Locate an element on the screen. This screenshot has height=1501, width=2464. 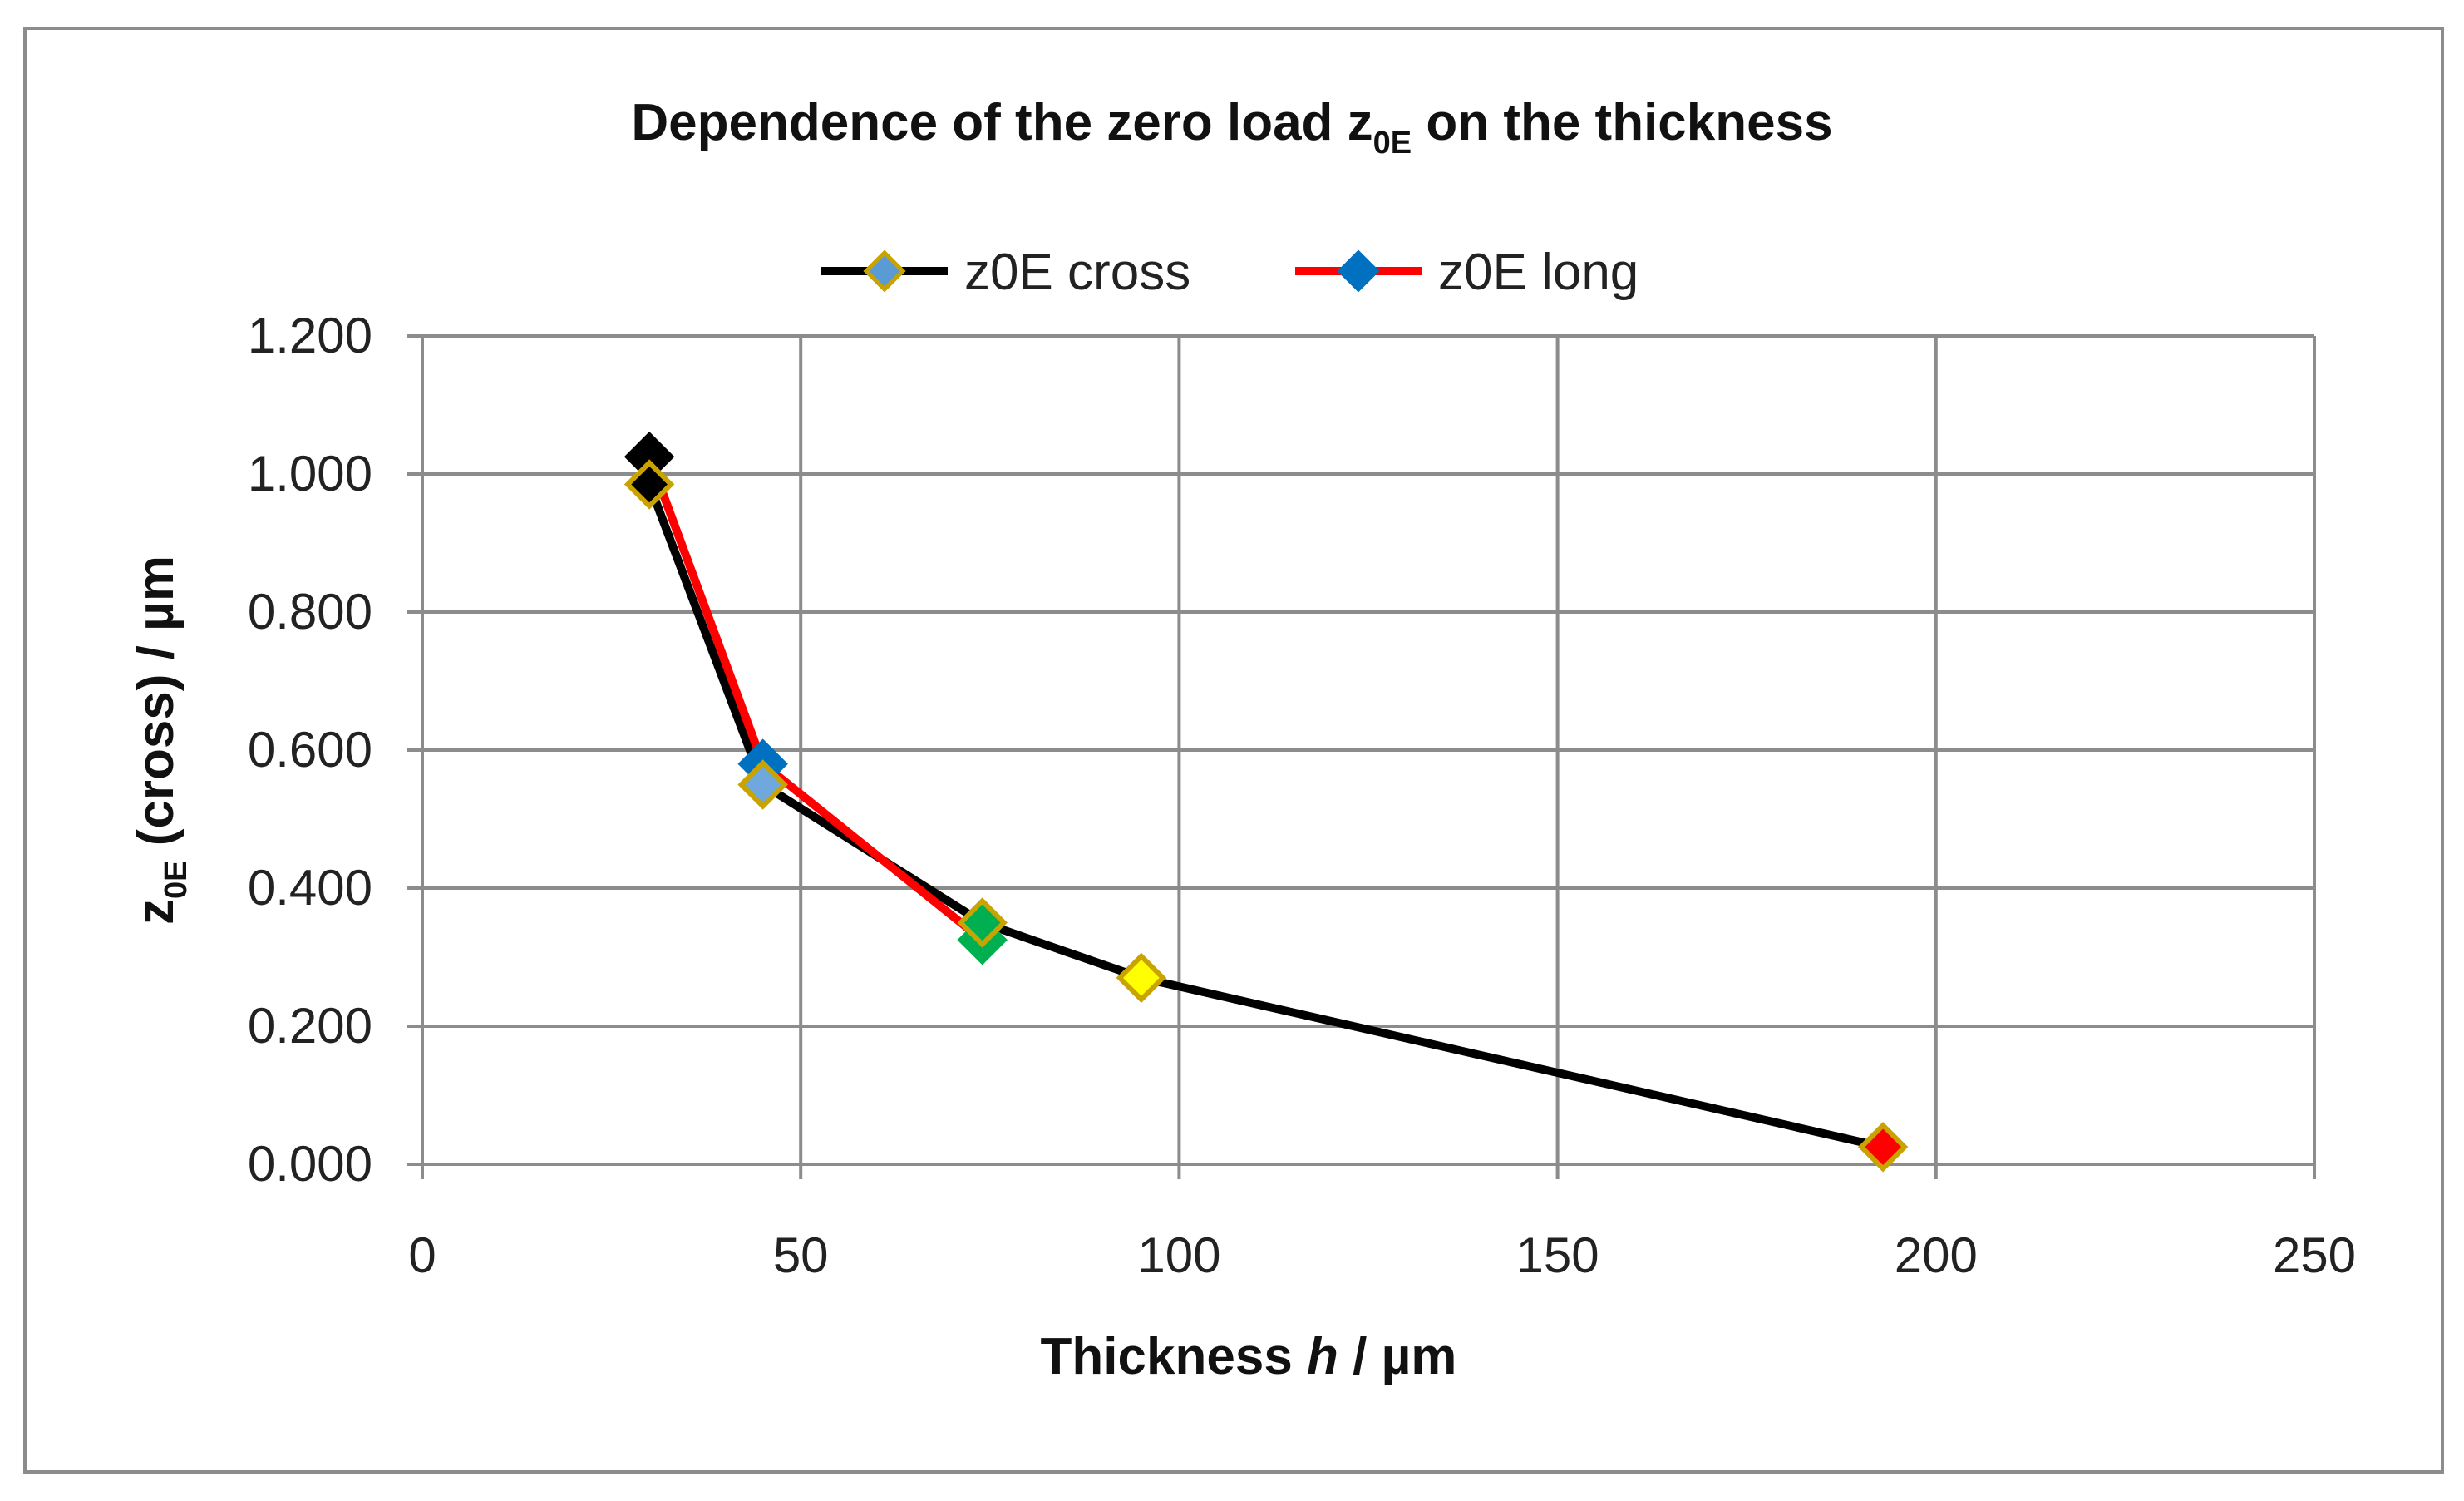
x-axis-title-italic: h is located at coordinates (1322, 1356).